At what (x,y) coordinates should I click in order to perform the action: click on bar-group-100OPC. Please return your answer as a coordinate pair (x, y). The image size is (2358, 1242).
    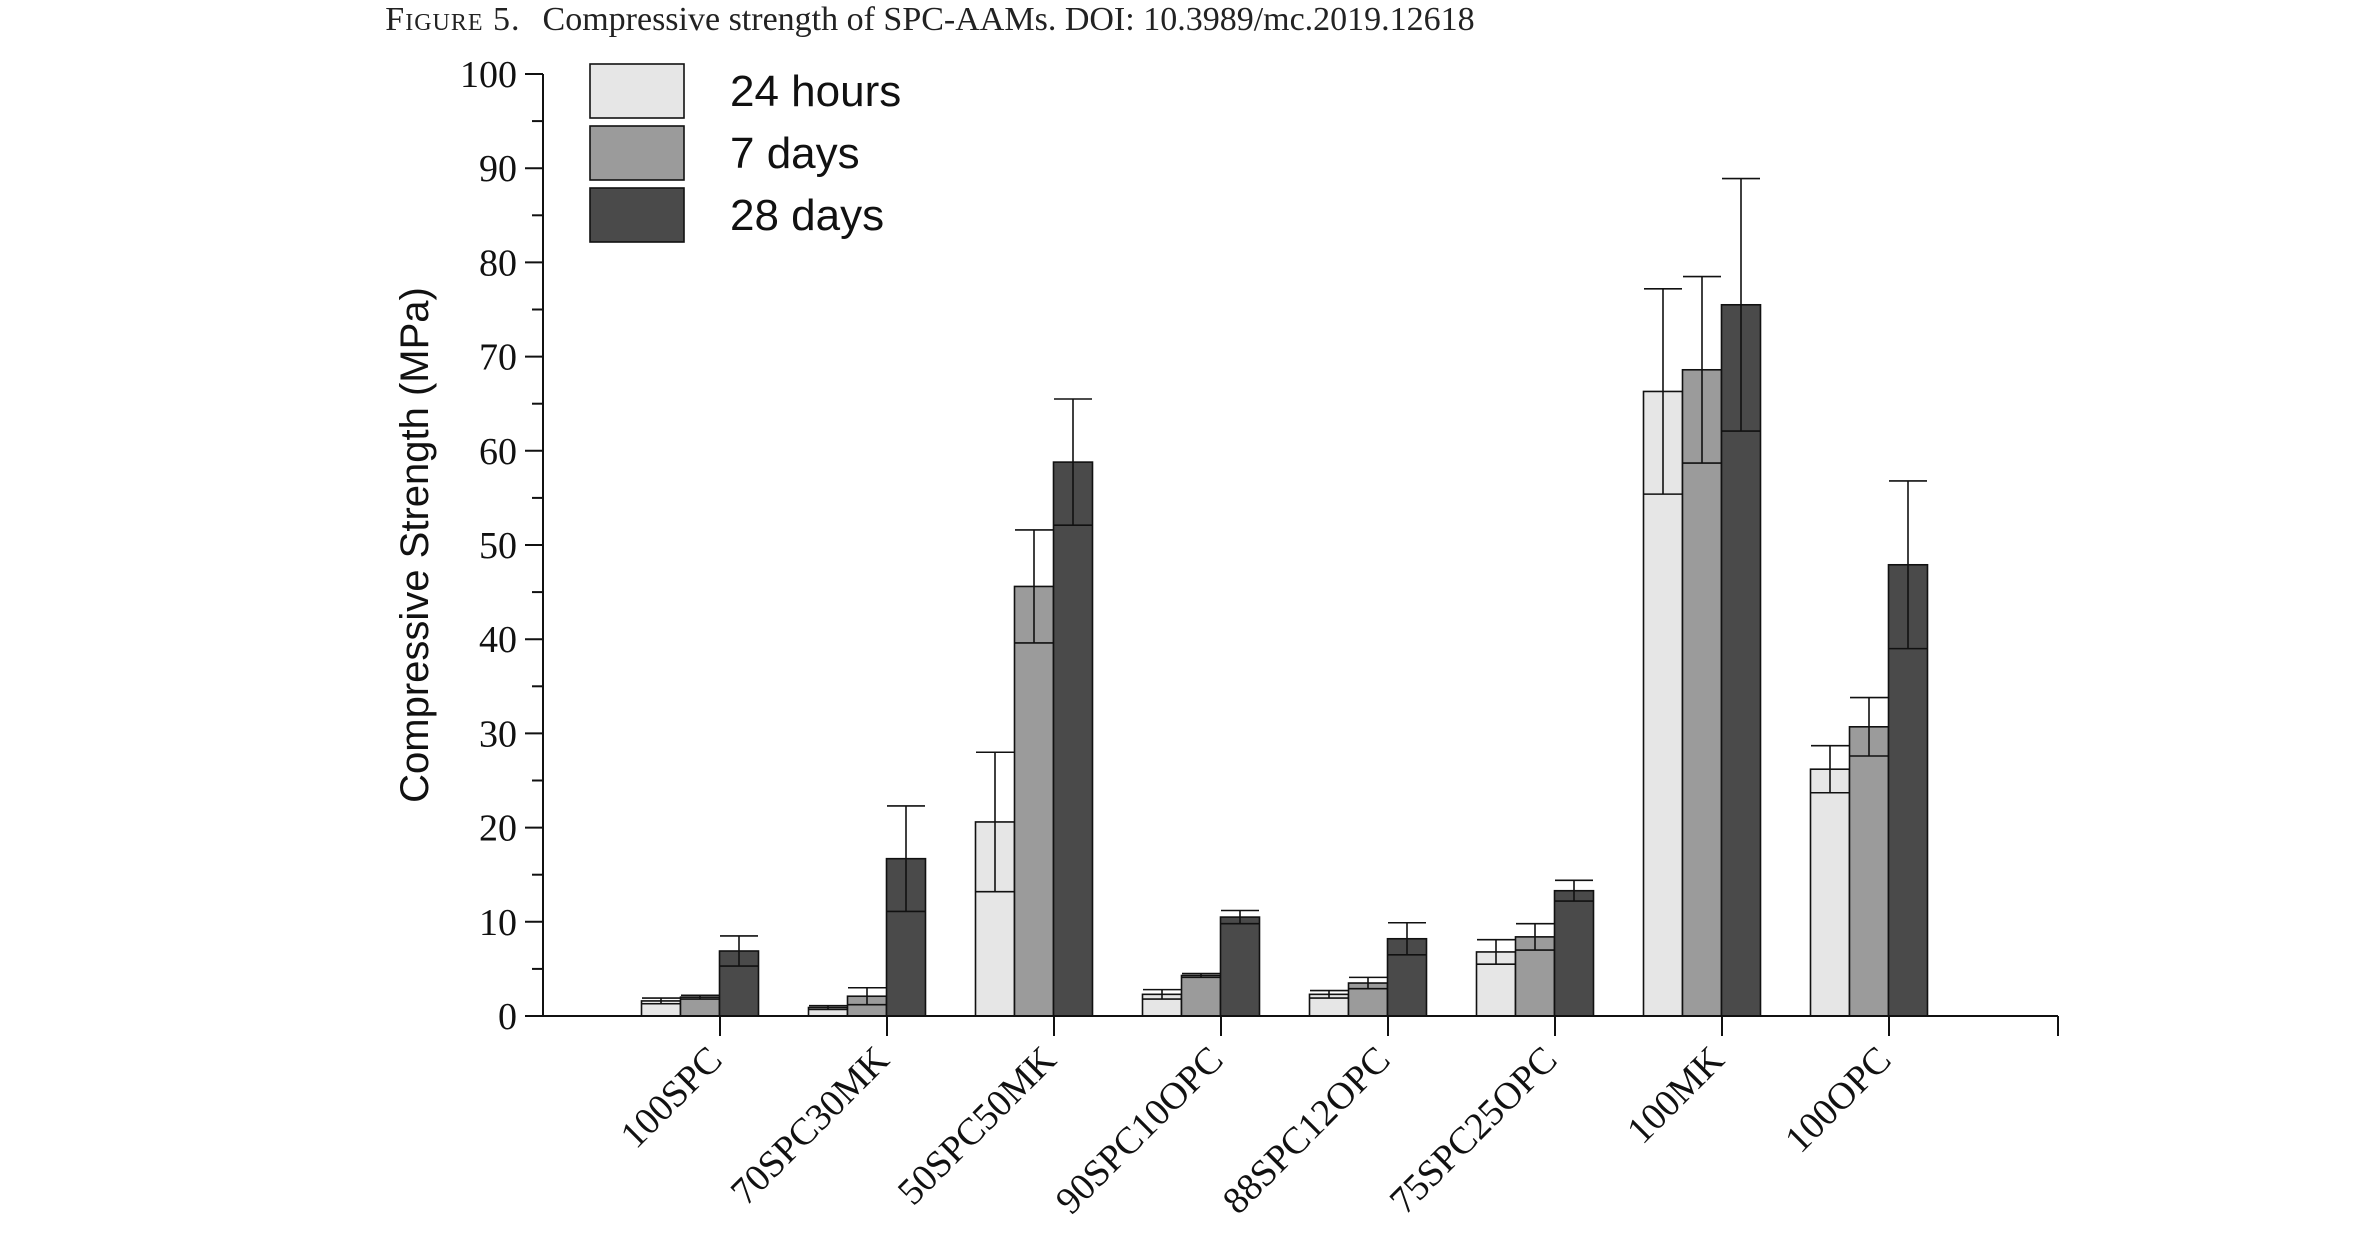
    Looking at the image, I should click on (1869, 748).